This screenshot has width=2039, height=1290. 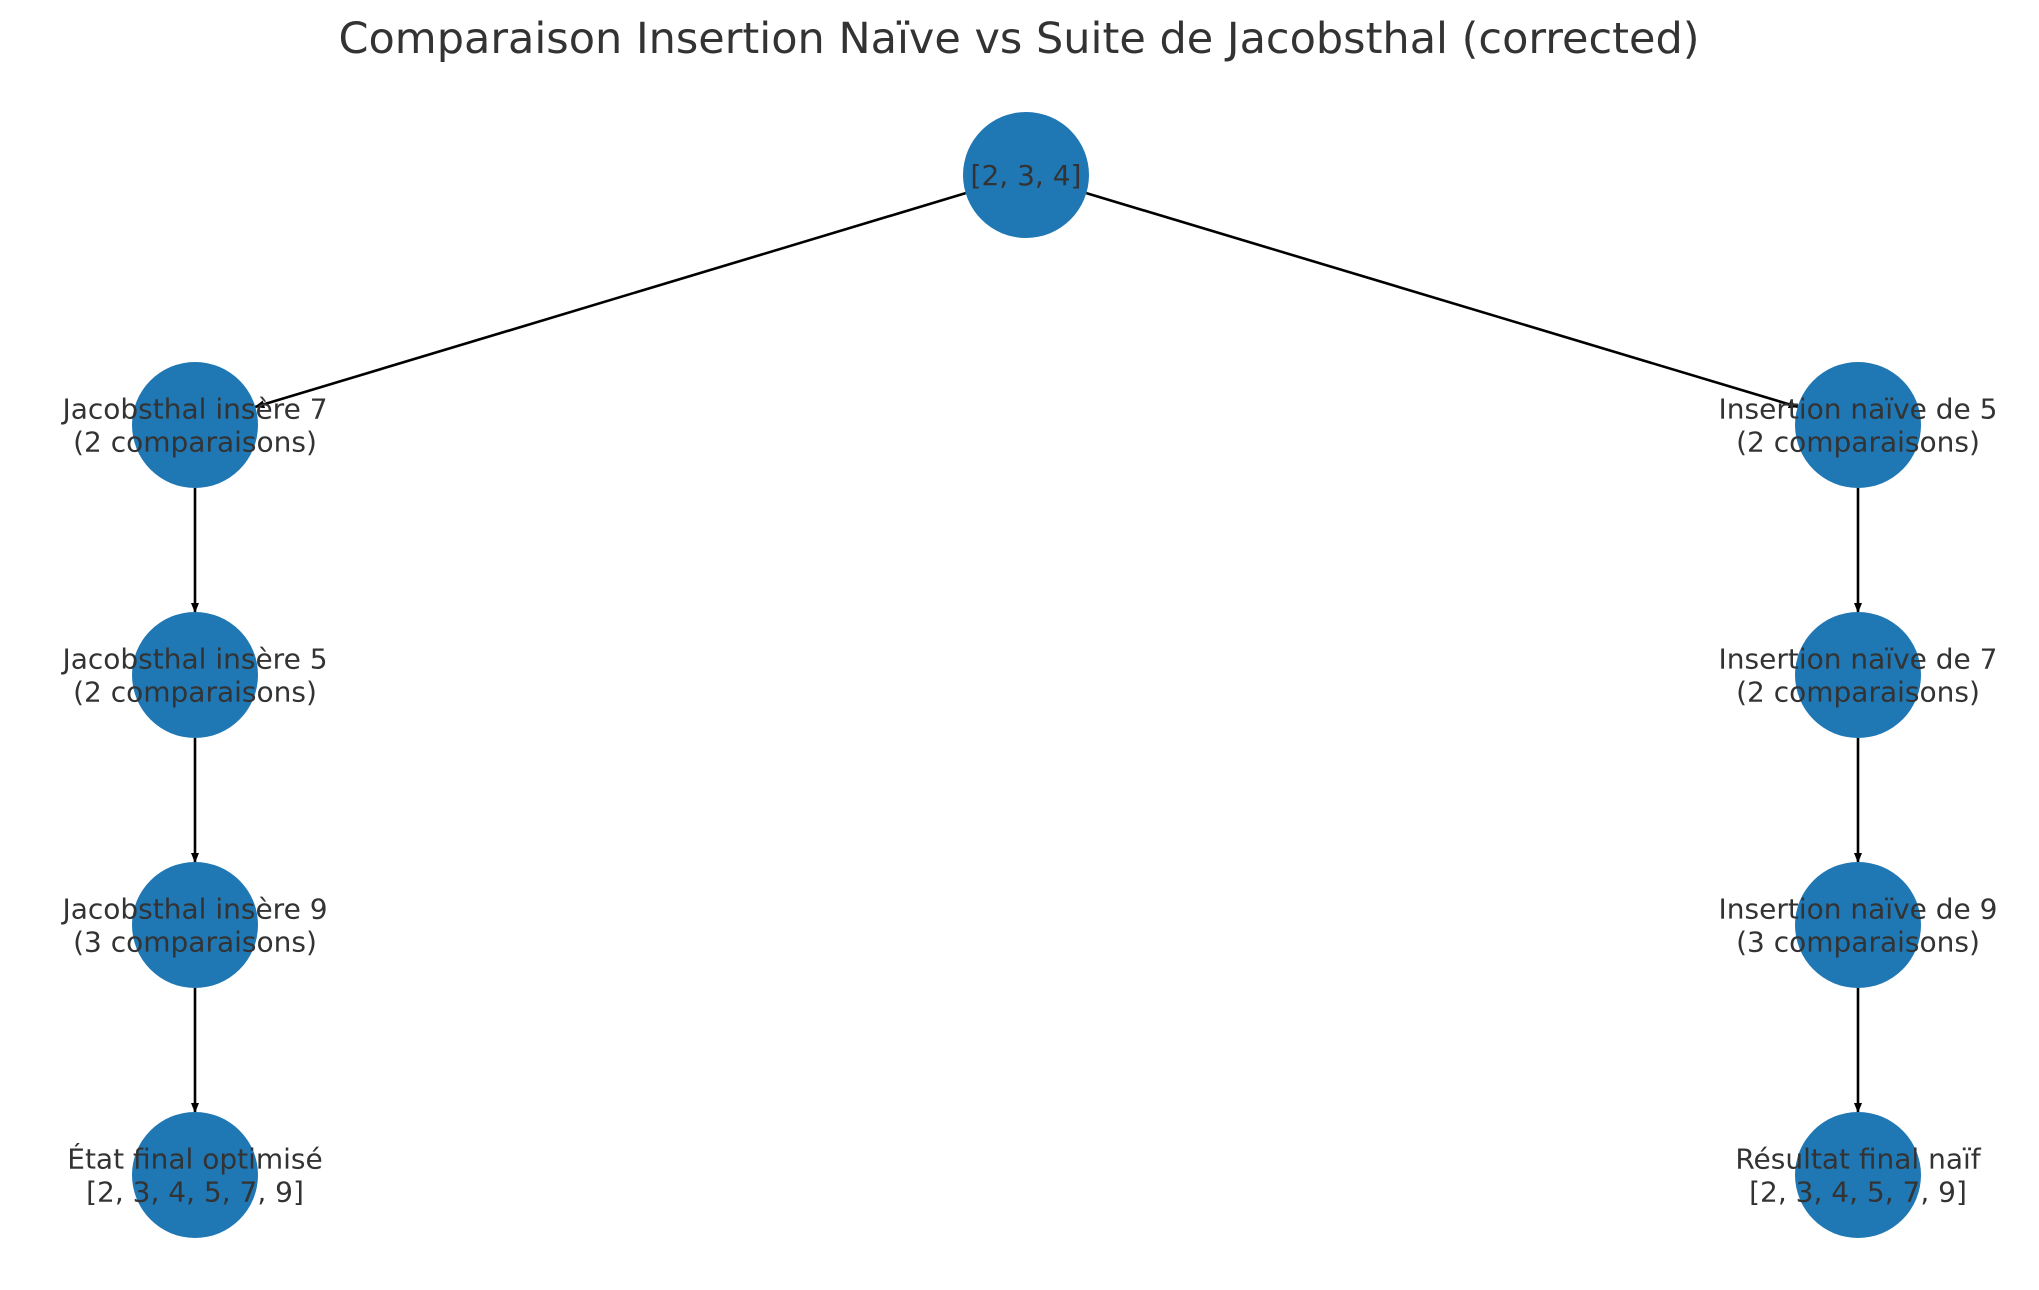 I want to click on node-label-line: Jacobsthal insère 9, so click(x=193, y=909).